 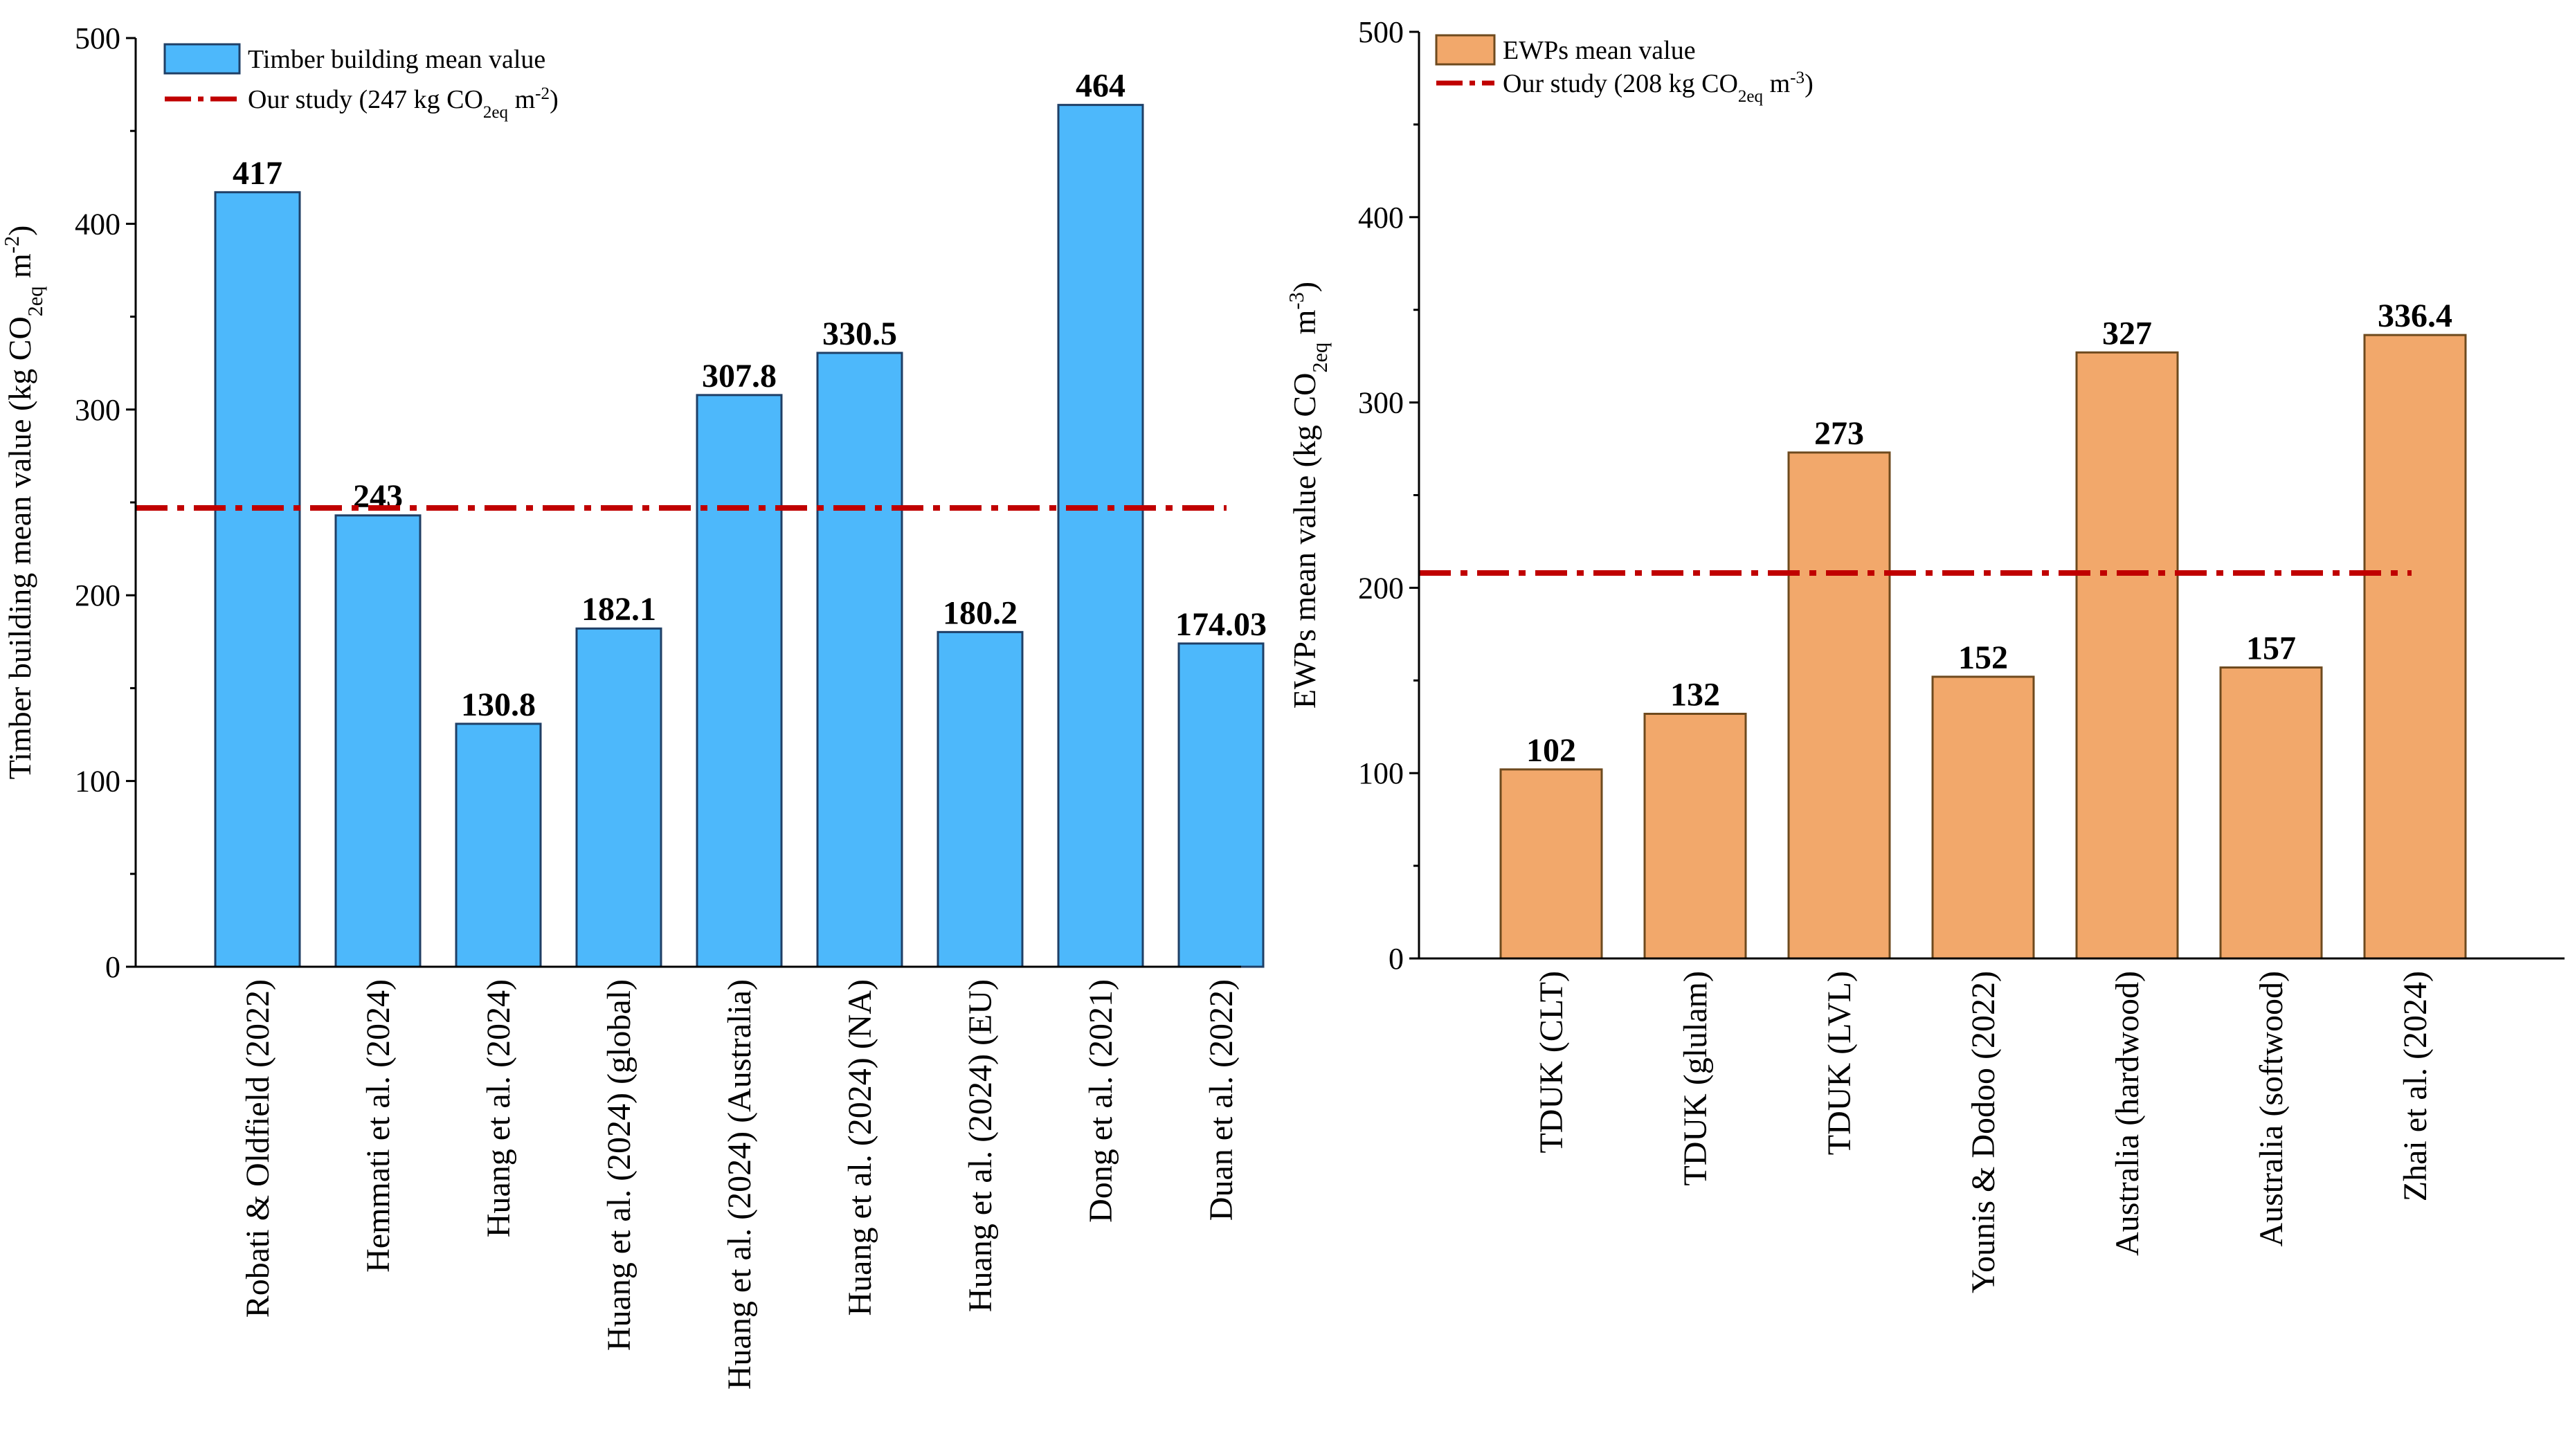 What do you see at coordinates (2271, 1109) in the screenshot?
I see `category-label: Australia (softwood)` at bounding box center [2271, 1109].